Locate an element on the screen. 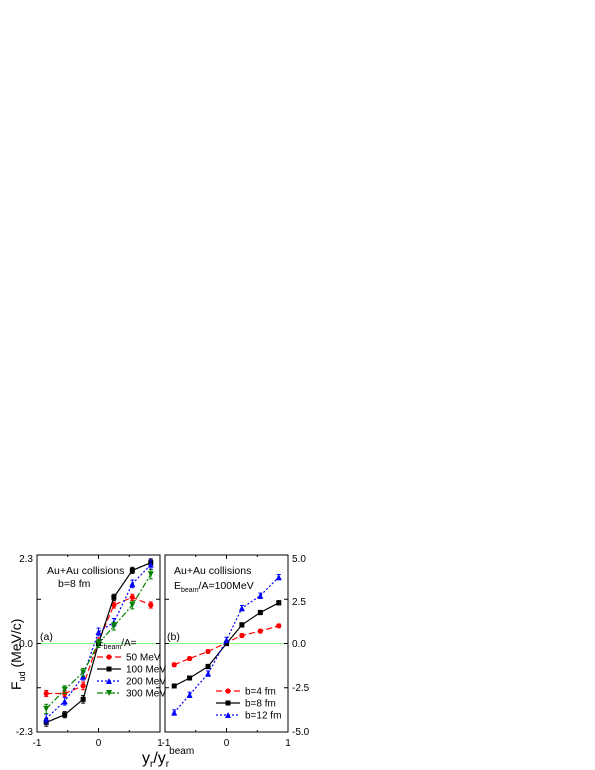 Image resolution: width=595 pixels, height=770 pixels. panel-b-ytick-label-2p5: 2.5 is located at coordinates (299, 602).